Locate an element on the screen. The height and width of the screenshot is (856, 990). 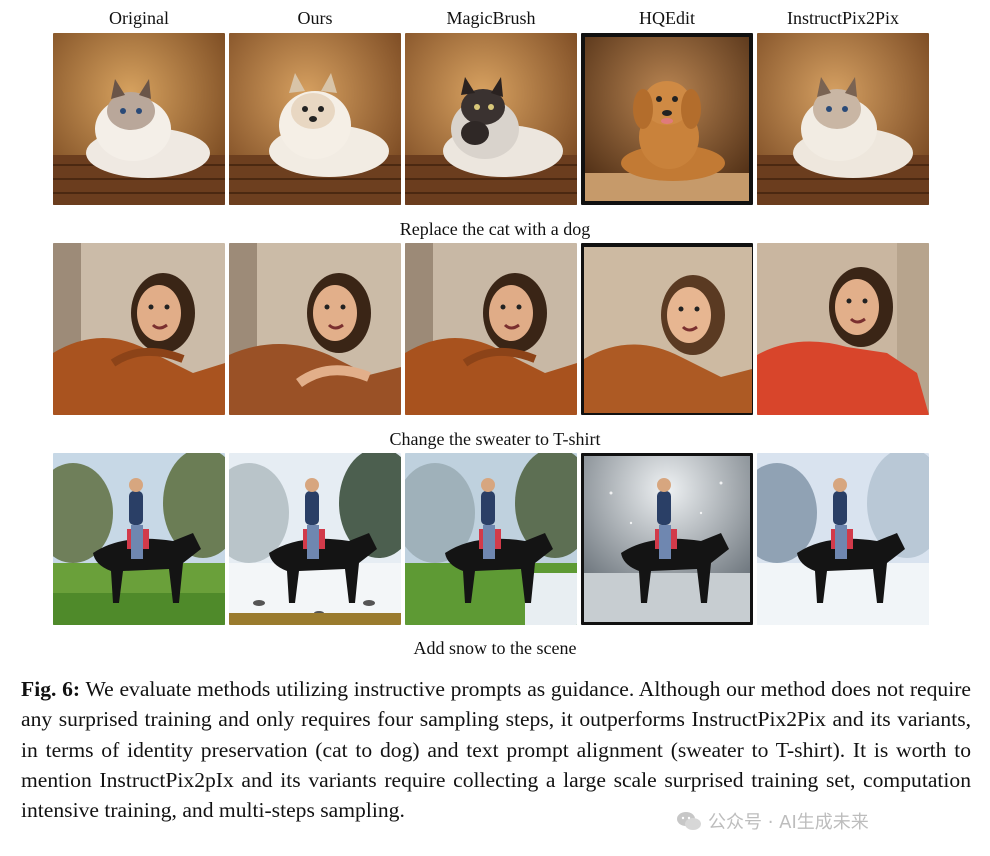
wechat-icon is located at coordinates (689, 821).